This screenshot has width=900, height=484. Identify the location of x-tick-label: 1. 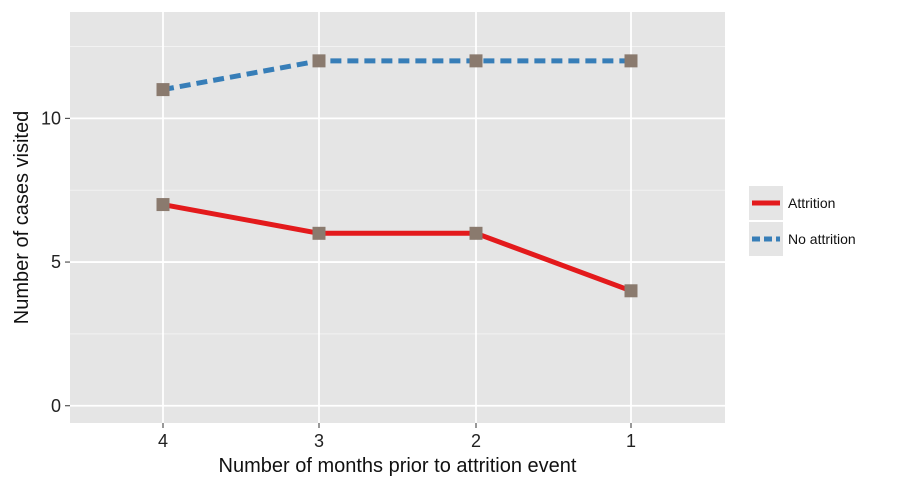
(631, 441).